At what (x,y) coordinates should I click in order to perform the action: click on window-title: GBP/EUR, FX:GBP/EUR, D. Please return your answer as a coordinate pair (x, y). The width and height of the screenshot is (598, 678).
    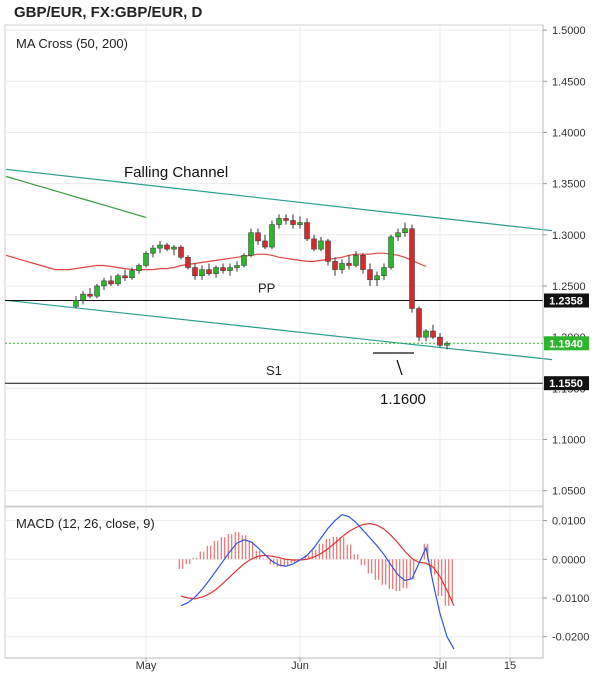
    Looking at the image, I should click on (108, 12).